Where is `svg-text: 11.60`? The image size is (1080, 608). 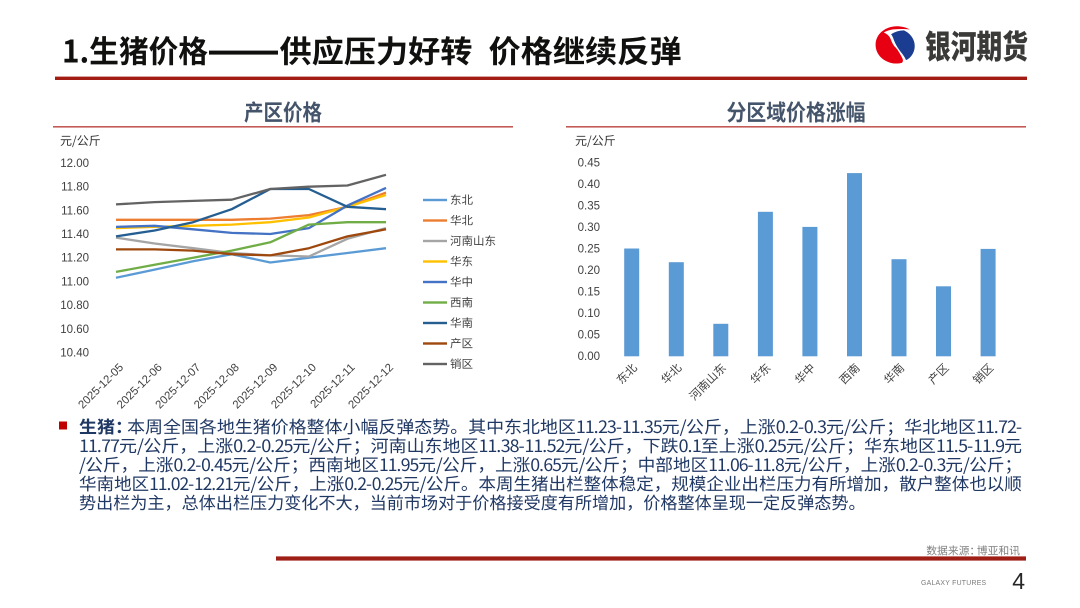 svg-text: 11.60 is located at coordinates (75, 211).